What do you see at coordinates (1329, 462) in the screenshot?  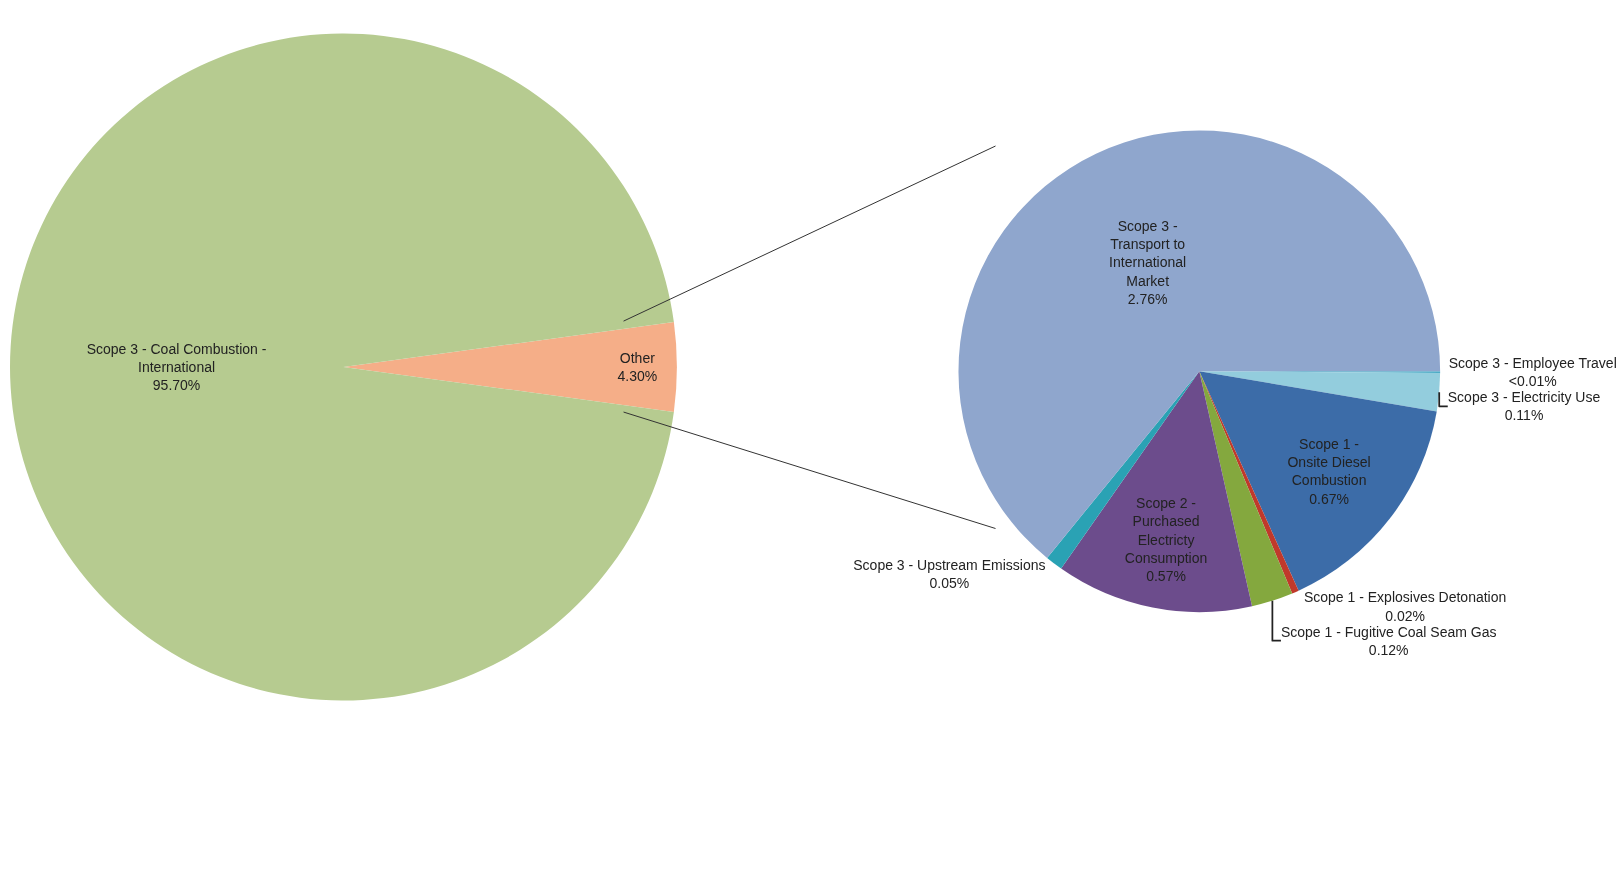 I see `slice-label: Scope 1 - Onsite Diesel Combustion` at bounding box center [1329, 462].